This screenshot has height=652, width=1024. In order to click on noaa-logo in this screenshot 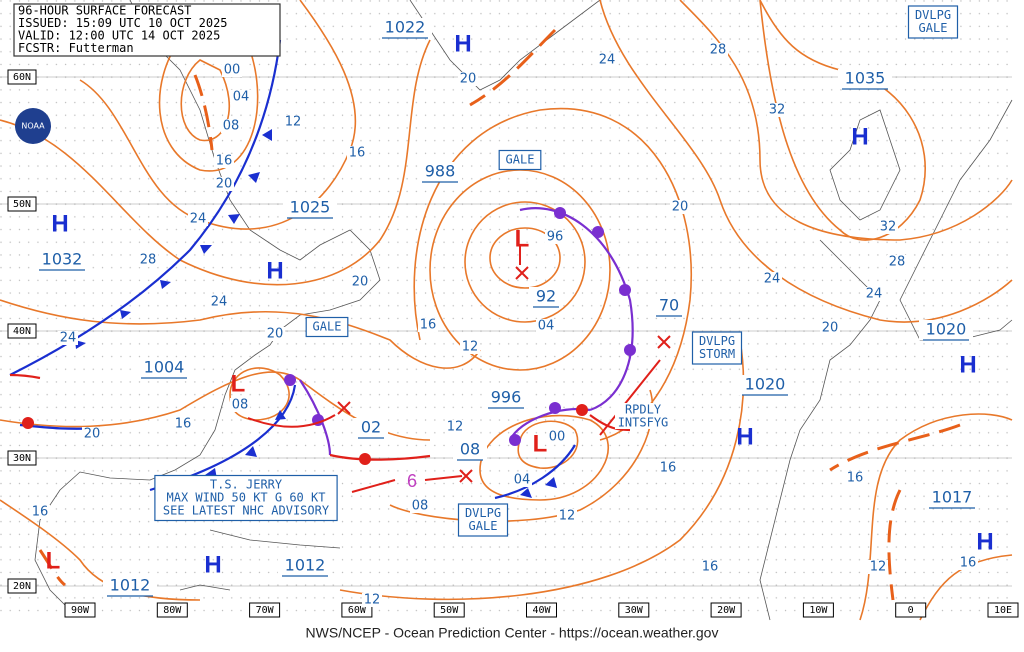, I will do `click(33, 126)`.